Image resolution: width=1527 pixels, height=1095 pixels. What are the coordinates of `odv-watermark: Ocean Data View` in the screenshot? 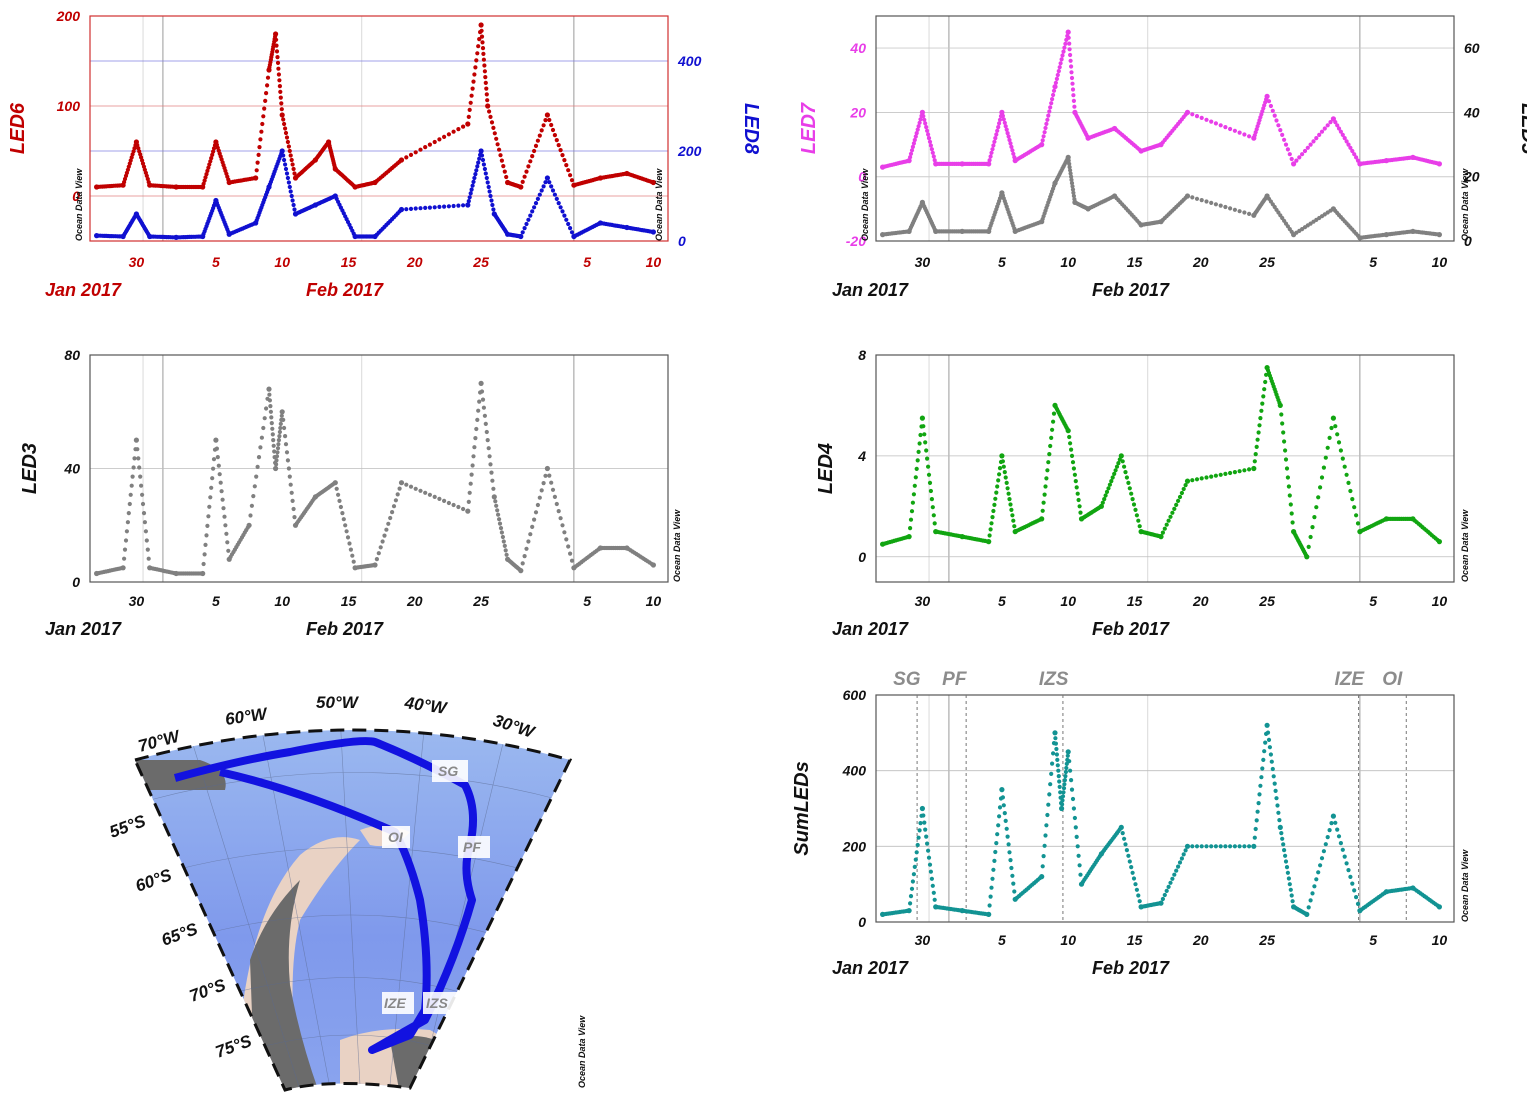 It's located at (677, 545).